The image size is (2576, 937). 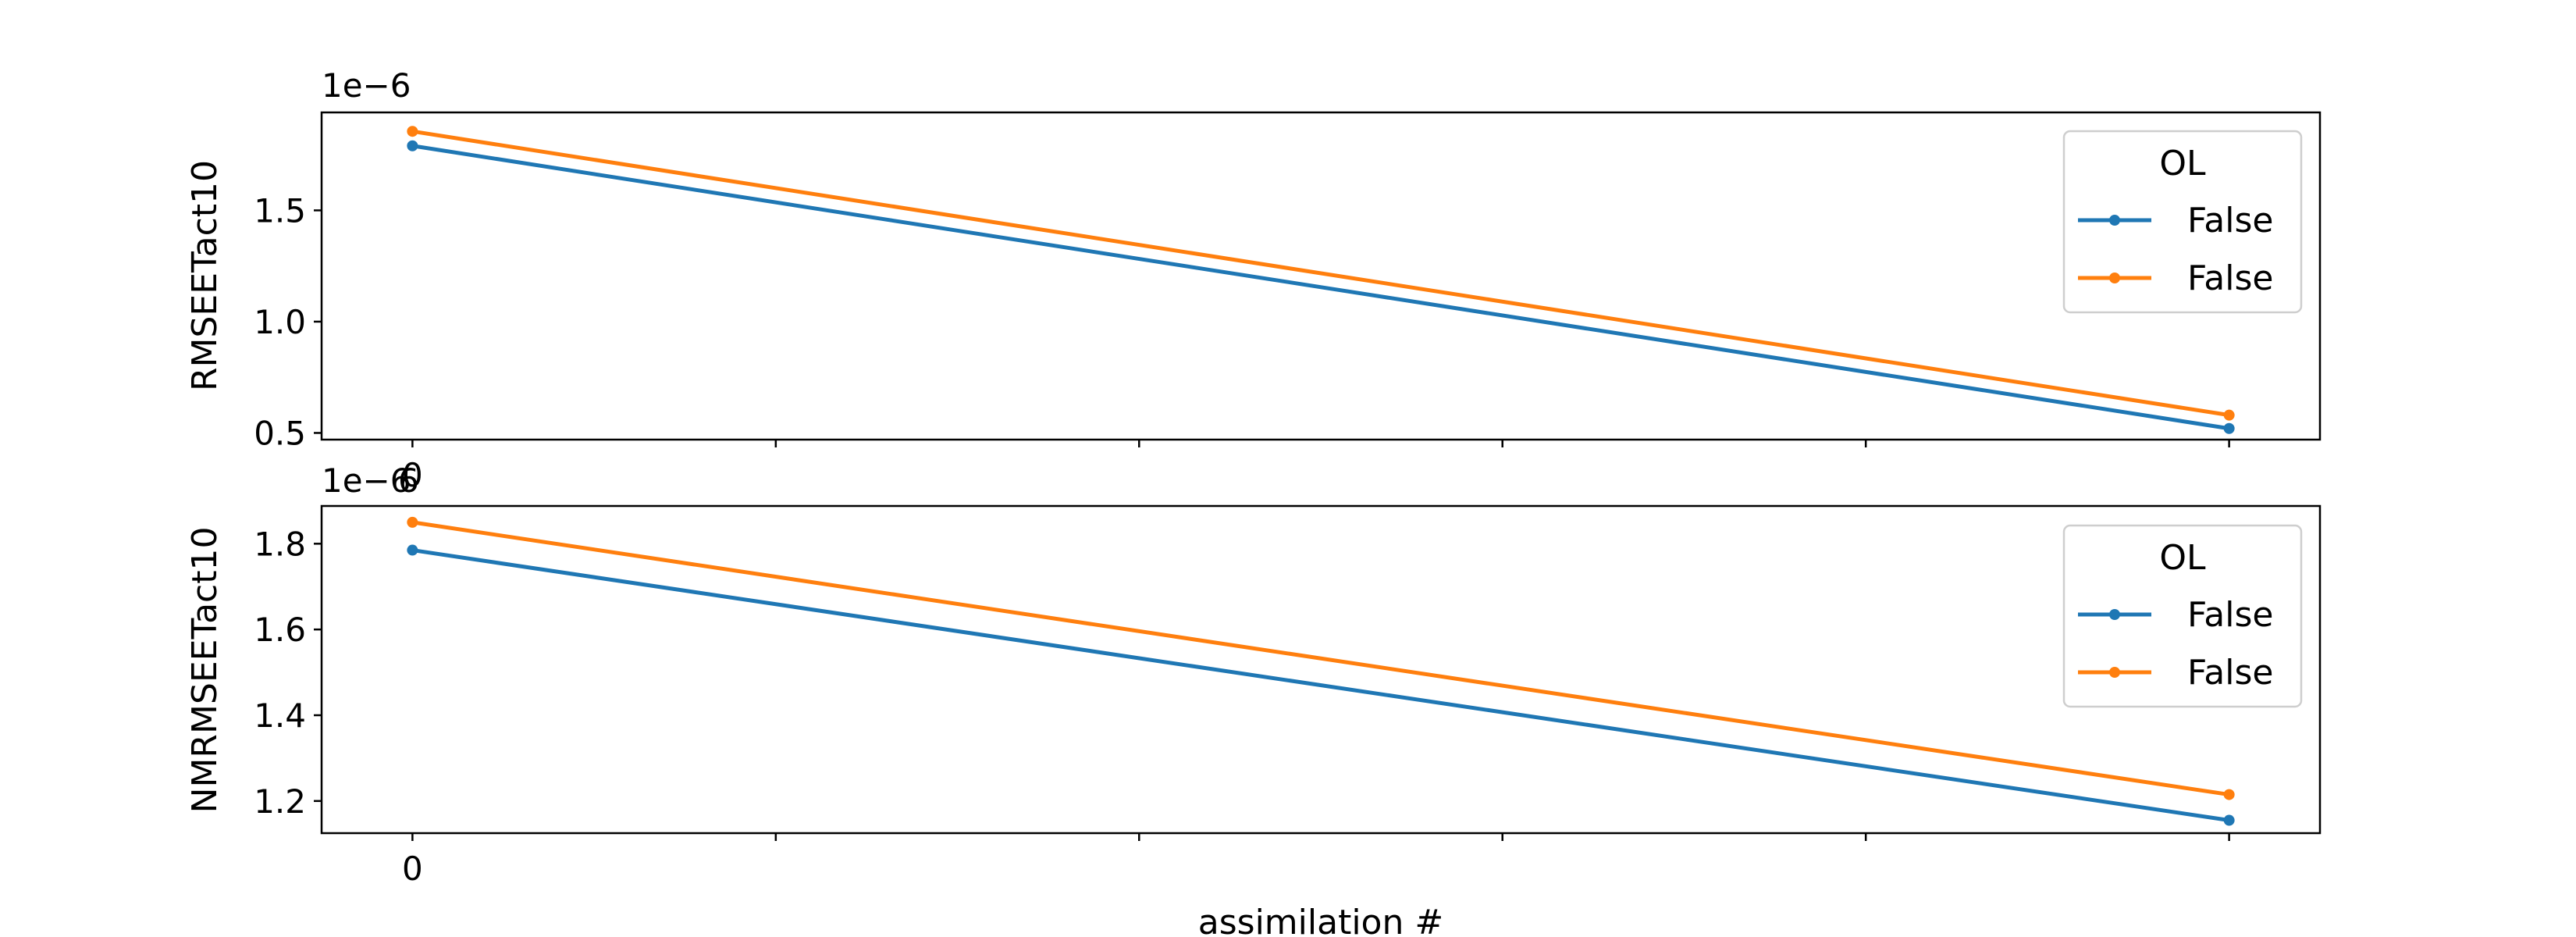 I want to click on x-axis-label: assimilation #, so click(x=1320, y=920).